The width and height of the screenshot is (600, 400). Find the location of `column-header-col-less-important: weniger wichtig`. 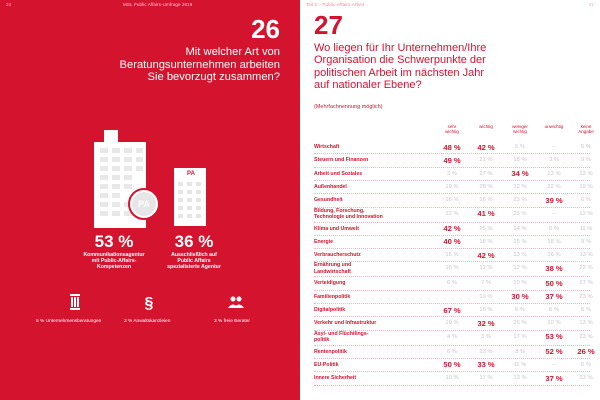

column-header-col-less-important: weniger wichtig is located at coordinates (520, 129).